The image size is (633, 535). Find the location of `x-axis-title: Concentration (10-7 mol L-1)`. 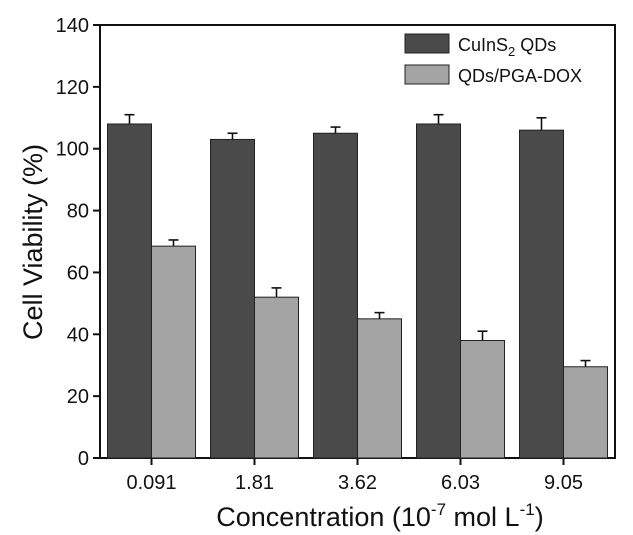

x-axis-title: Concentration (10-7 mol L-1) is located at coordinates (379, 516).